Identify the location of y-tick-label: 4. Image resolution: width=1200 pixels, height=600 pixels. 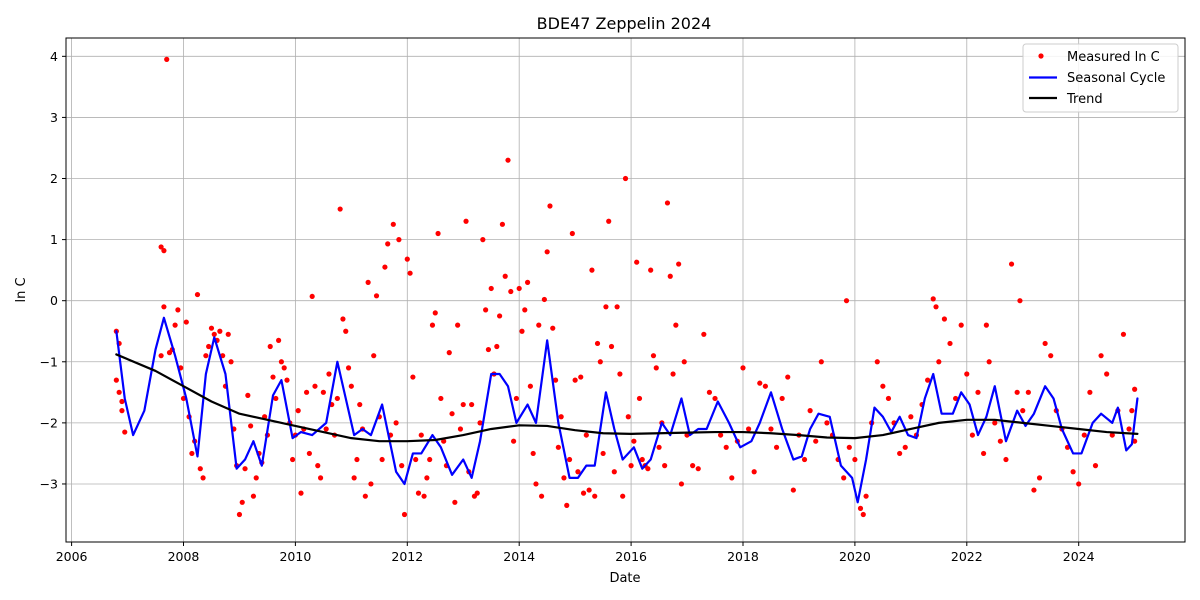
(54, 56).